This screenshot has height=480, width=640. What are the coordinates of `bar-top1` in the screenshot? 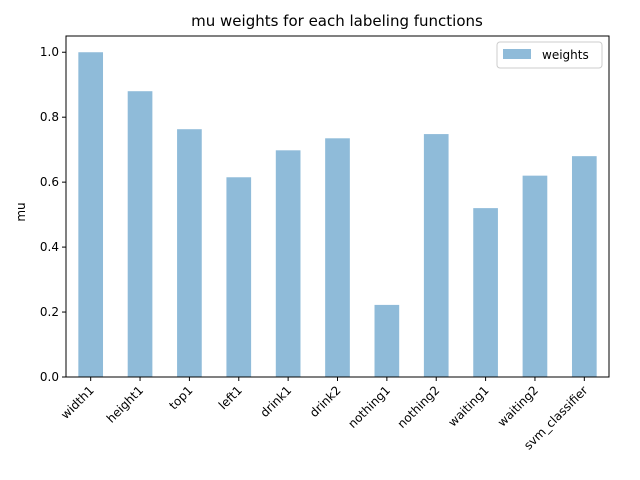 It's located at (189, 253).